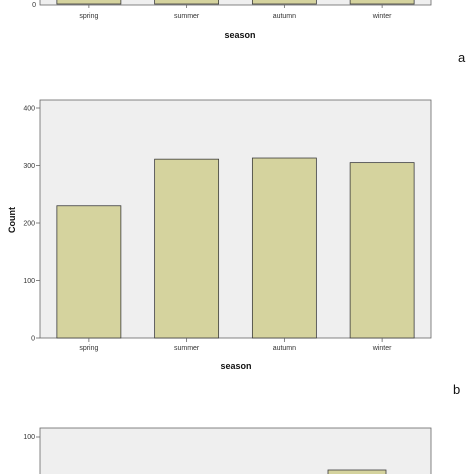 The image size is (474, 474). I want to click on x-tick-label-a-summer: summer, so click(187, 16).